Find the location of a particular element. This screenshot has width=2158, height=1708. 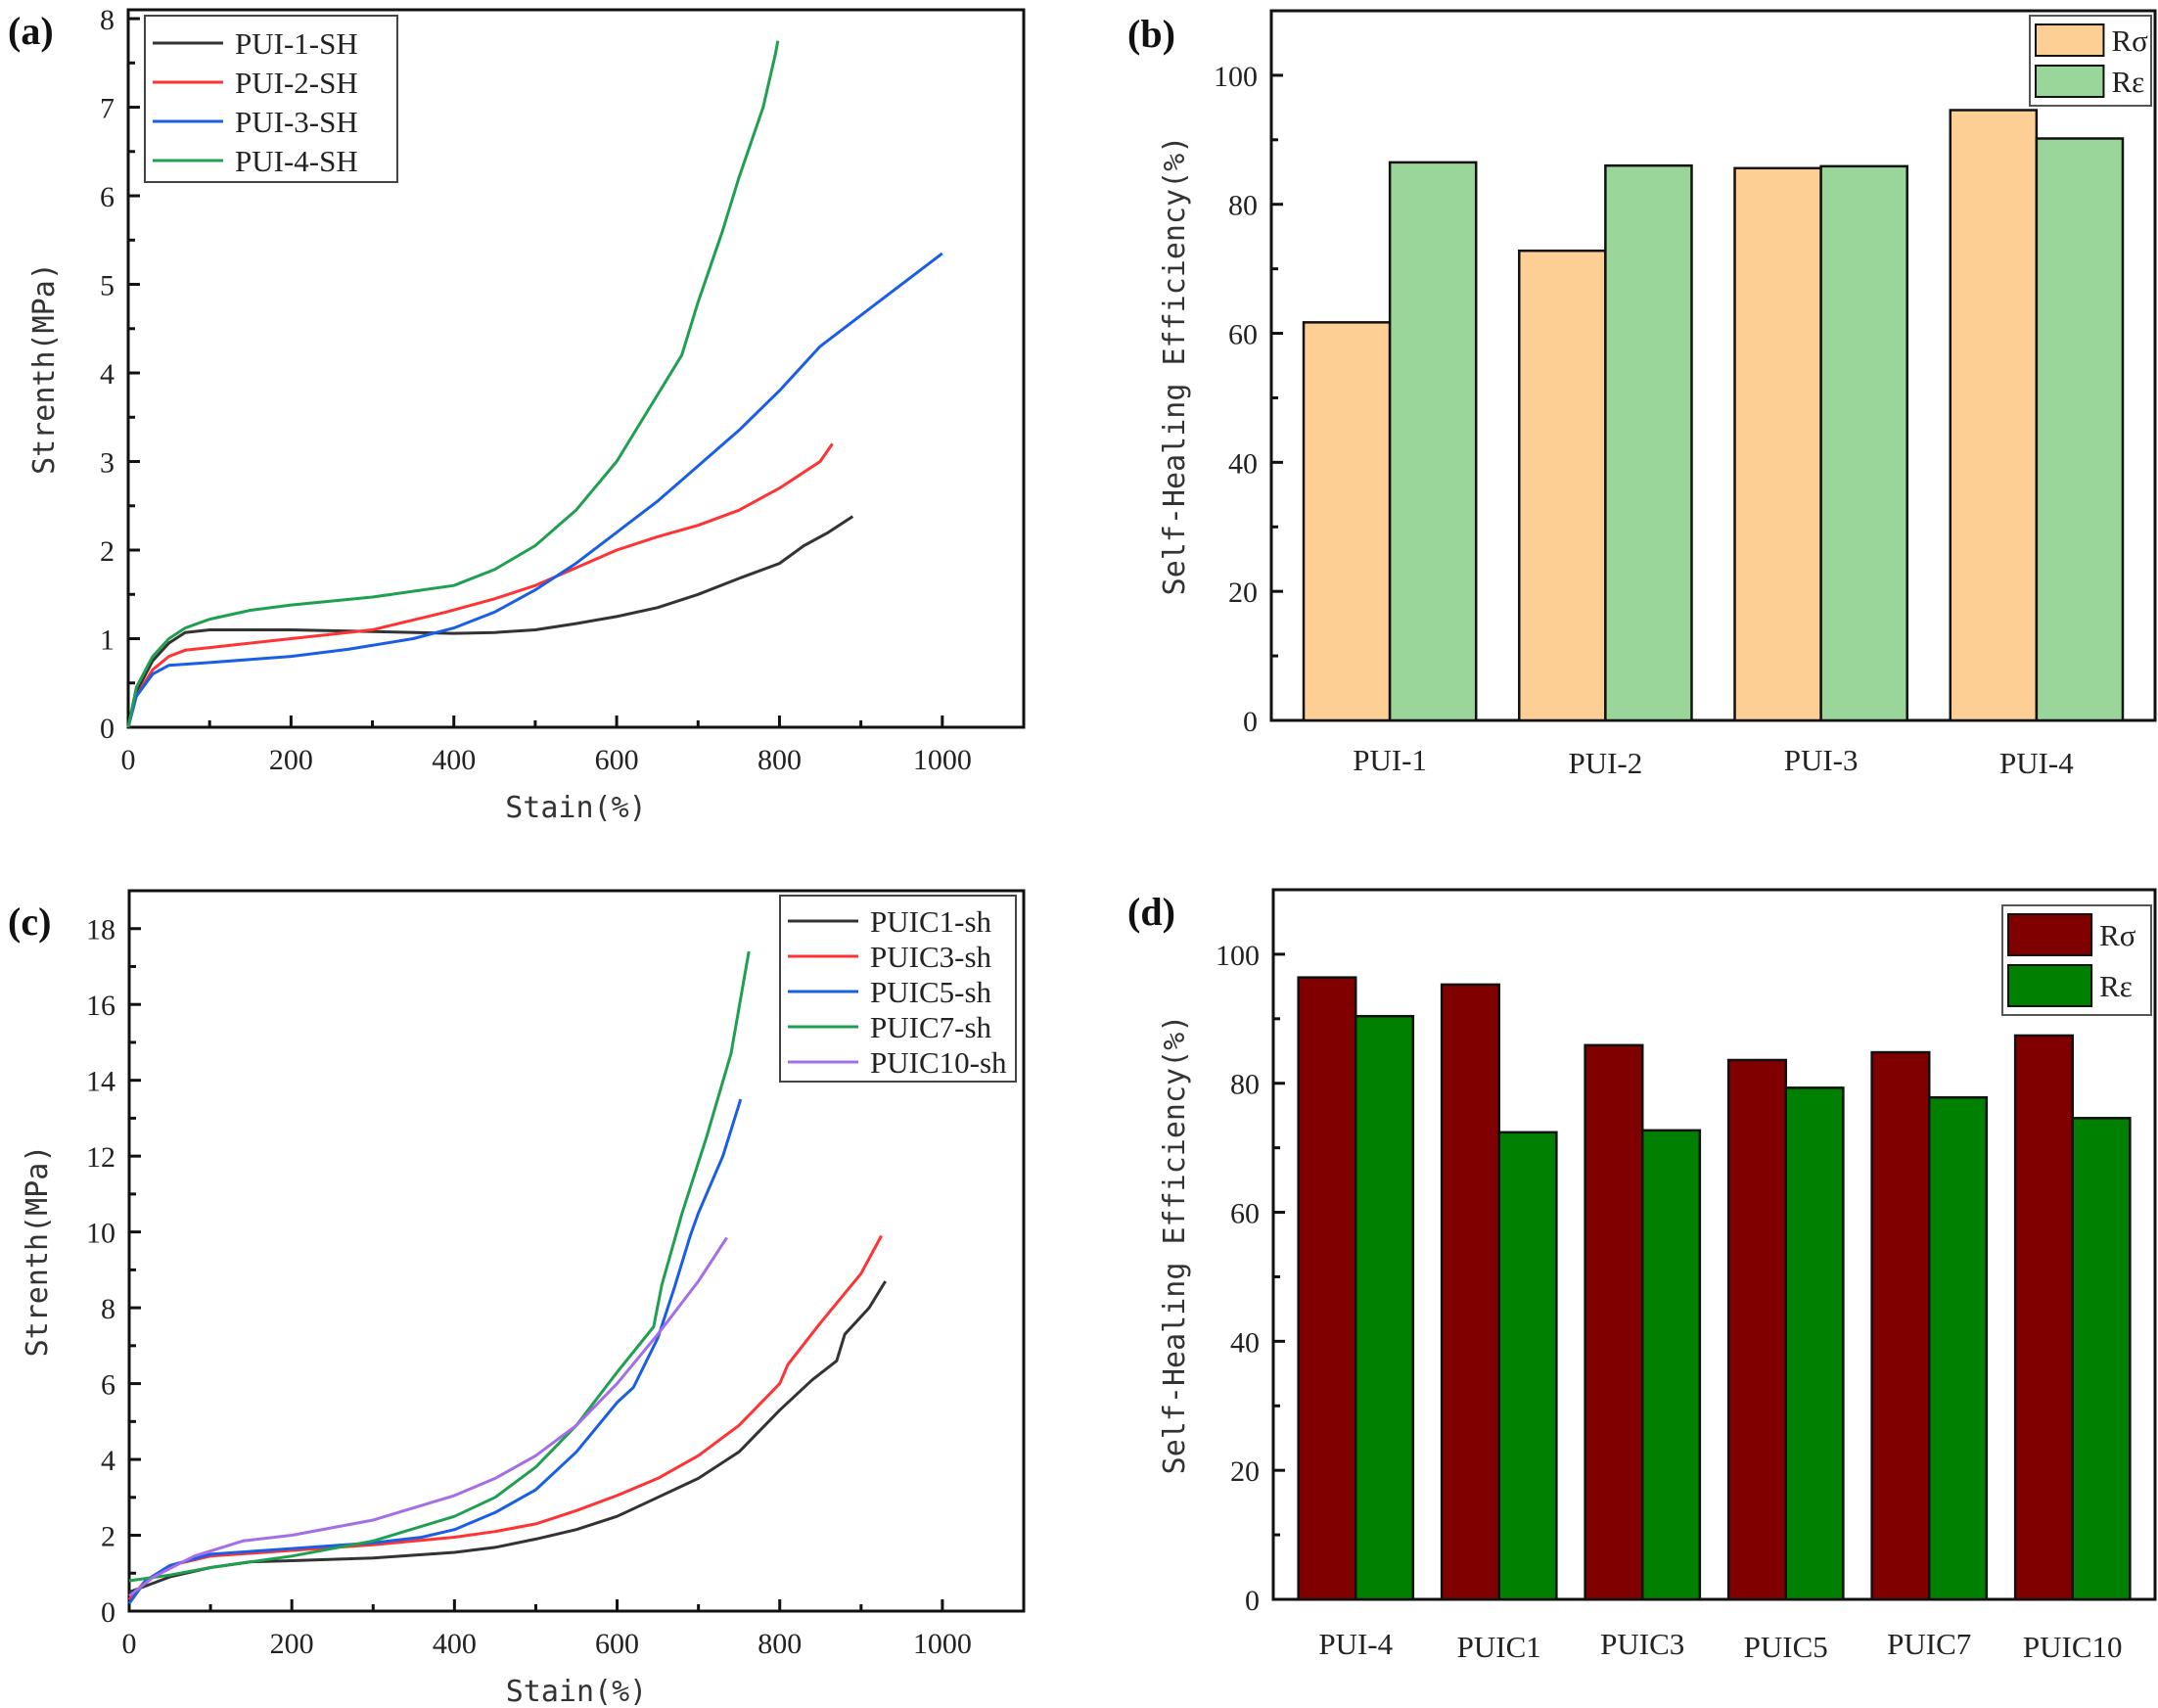

y-tick-label: 4 is located at coordinates (107, 374).